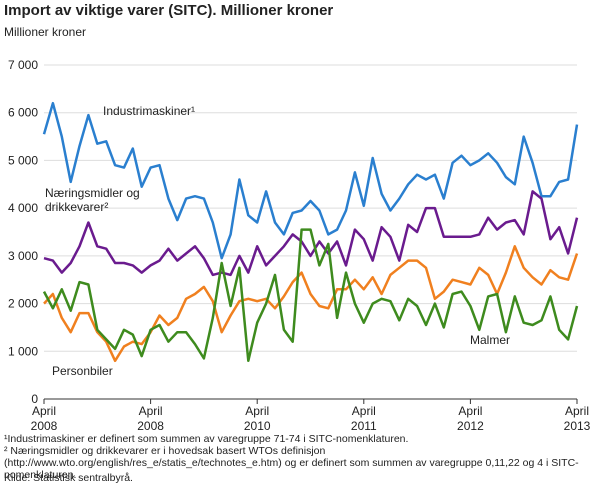 This screenshot has width=610, height=488. Describe the element at coordinates (45, 32) in the screenshot. I see `y-axis-label: Millioner kroner` at that location.